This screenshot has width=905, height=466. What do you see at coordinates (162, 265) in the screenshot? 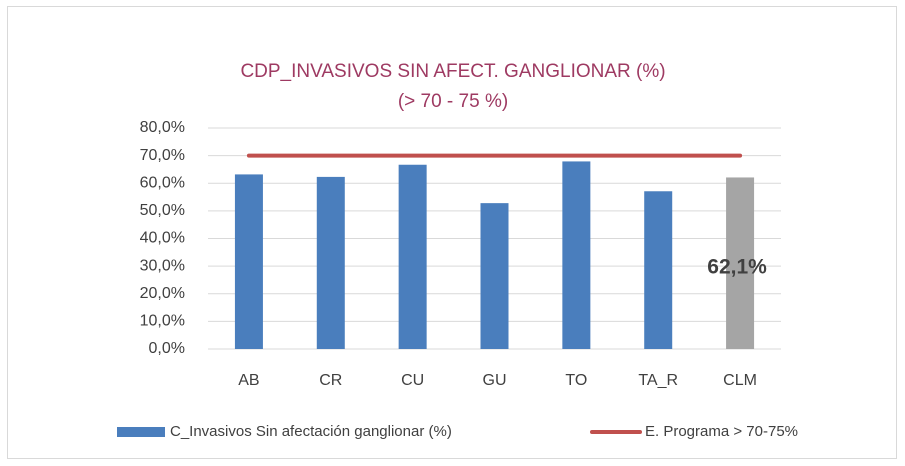
I see `y-tick-label: 30,0%` at bounding box center [162, 265].